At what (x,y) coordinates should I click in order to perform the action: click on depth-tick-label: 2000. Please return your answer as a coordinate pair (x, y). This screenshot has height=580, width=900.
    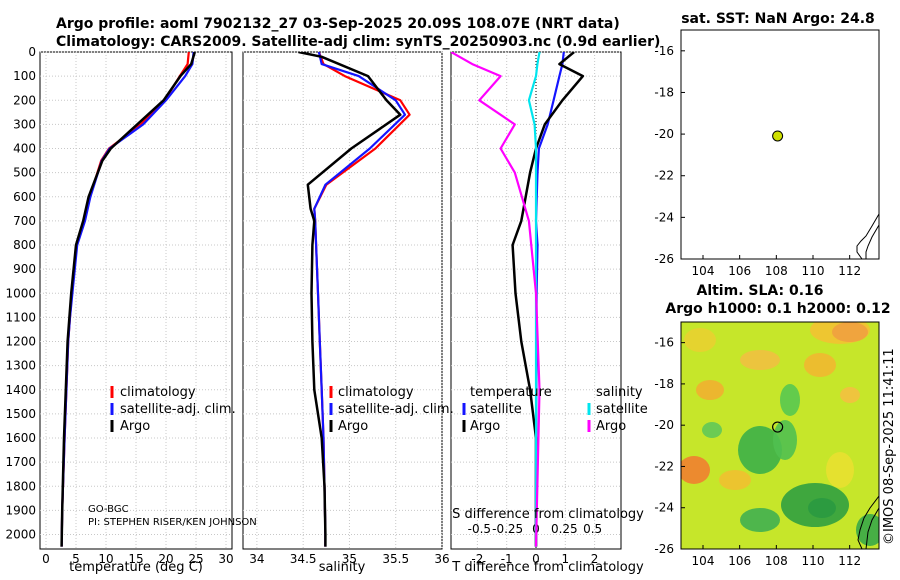
    Looking at the image, I should click on (20, 535).